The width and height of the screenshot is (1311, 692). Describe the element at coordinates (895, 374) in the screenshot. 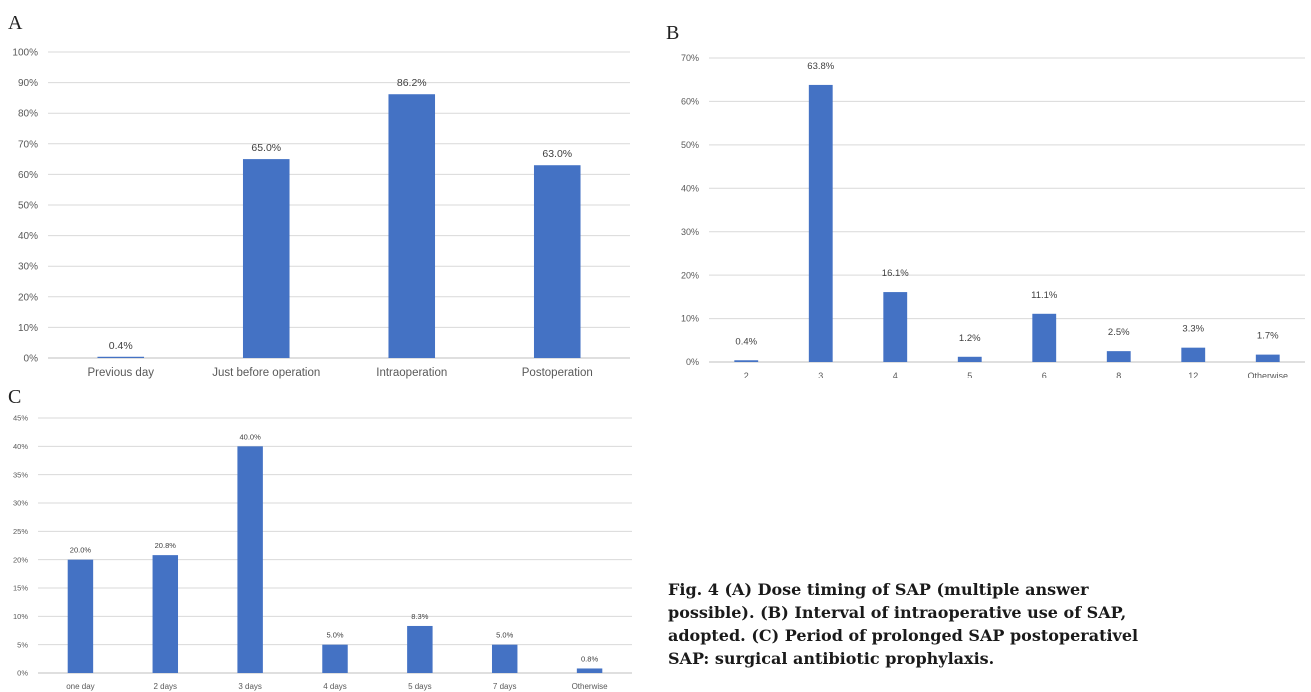

I see `category-label: 4` at that location.